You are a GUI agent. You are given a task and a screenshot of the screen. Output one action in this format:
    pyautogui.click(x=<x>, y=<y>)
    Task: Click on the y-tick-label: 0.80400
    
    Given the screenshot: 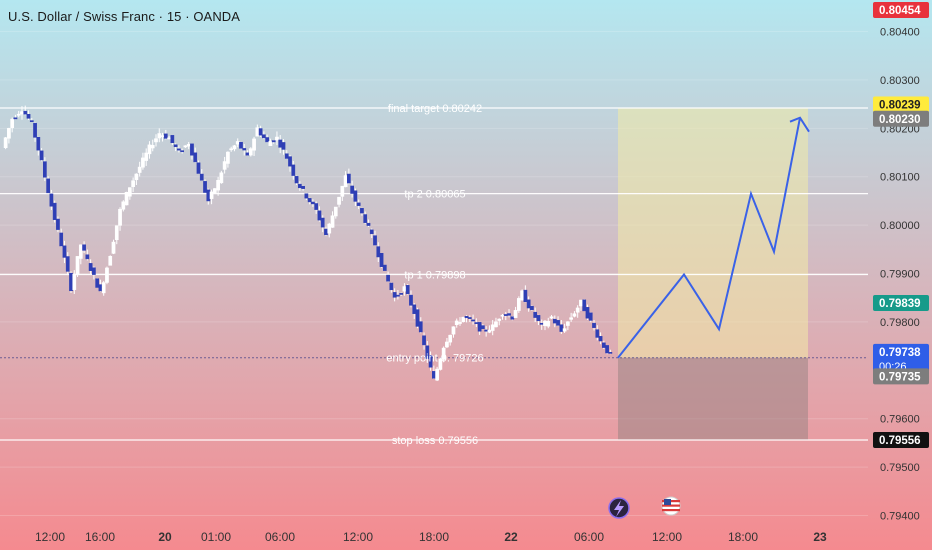 What is the action you would take?
    pyautogui.click(x=900, y=33)
    